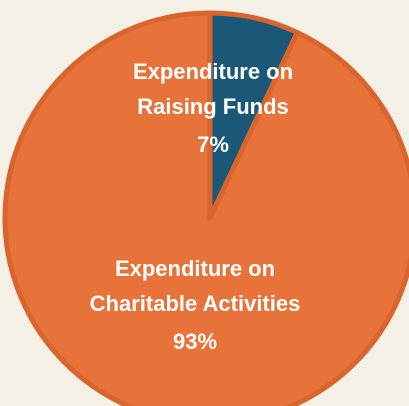  Describe the element at coordinates (213, 89) in the screenshot. I see `slice-label: Expenditure on Raising Funds` at that location.